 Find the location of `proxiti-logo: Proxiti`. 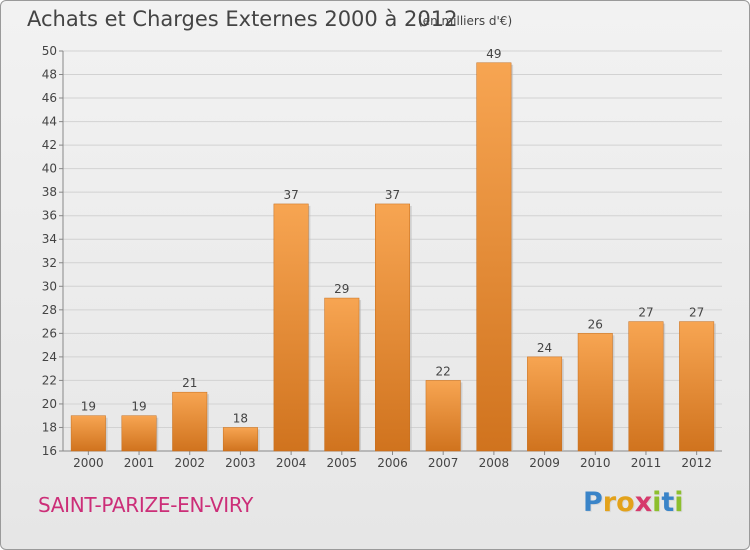

proxiti-logo: Proxiti is located at coordinates (633, 502).